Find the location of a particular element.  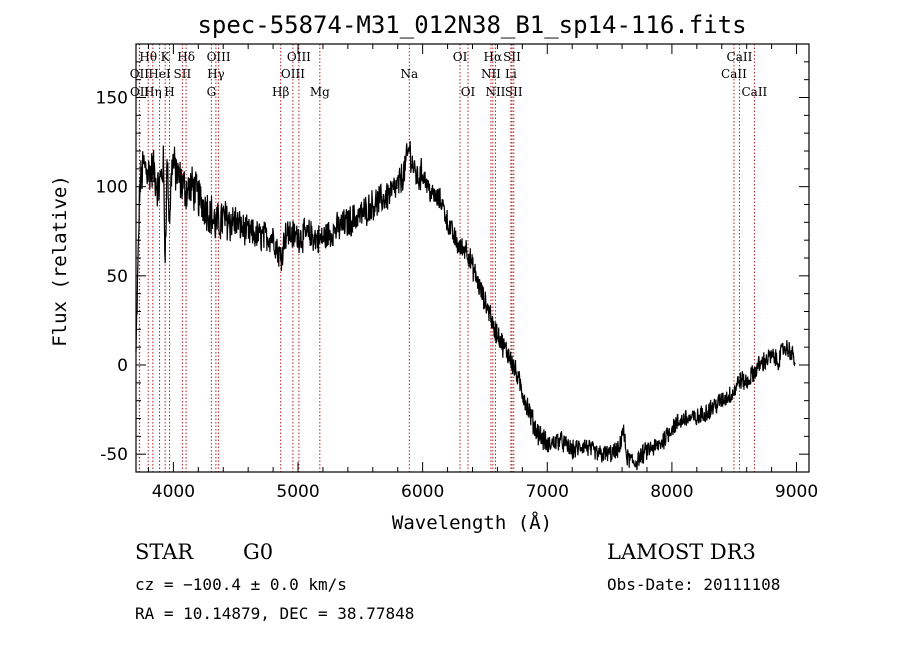

spectral-line-label: Li is located at coordinates (511, 74).